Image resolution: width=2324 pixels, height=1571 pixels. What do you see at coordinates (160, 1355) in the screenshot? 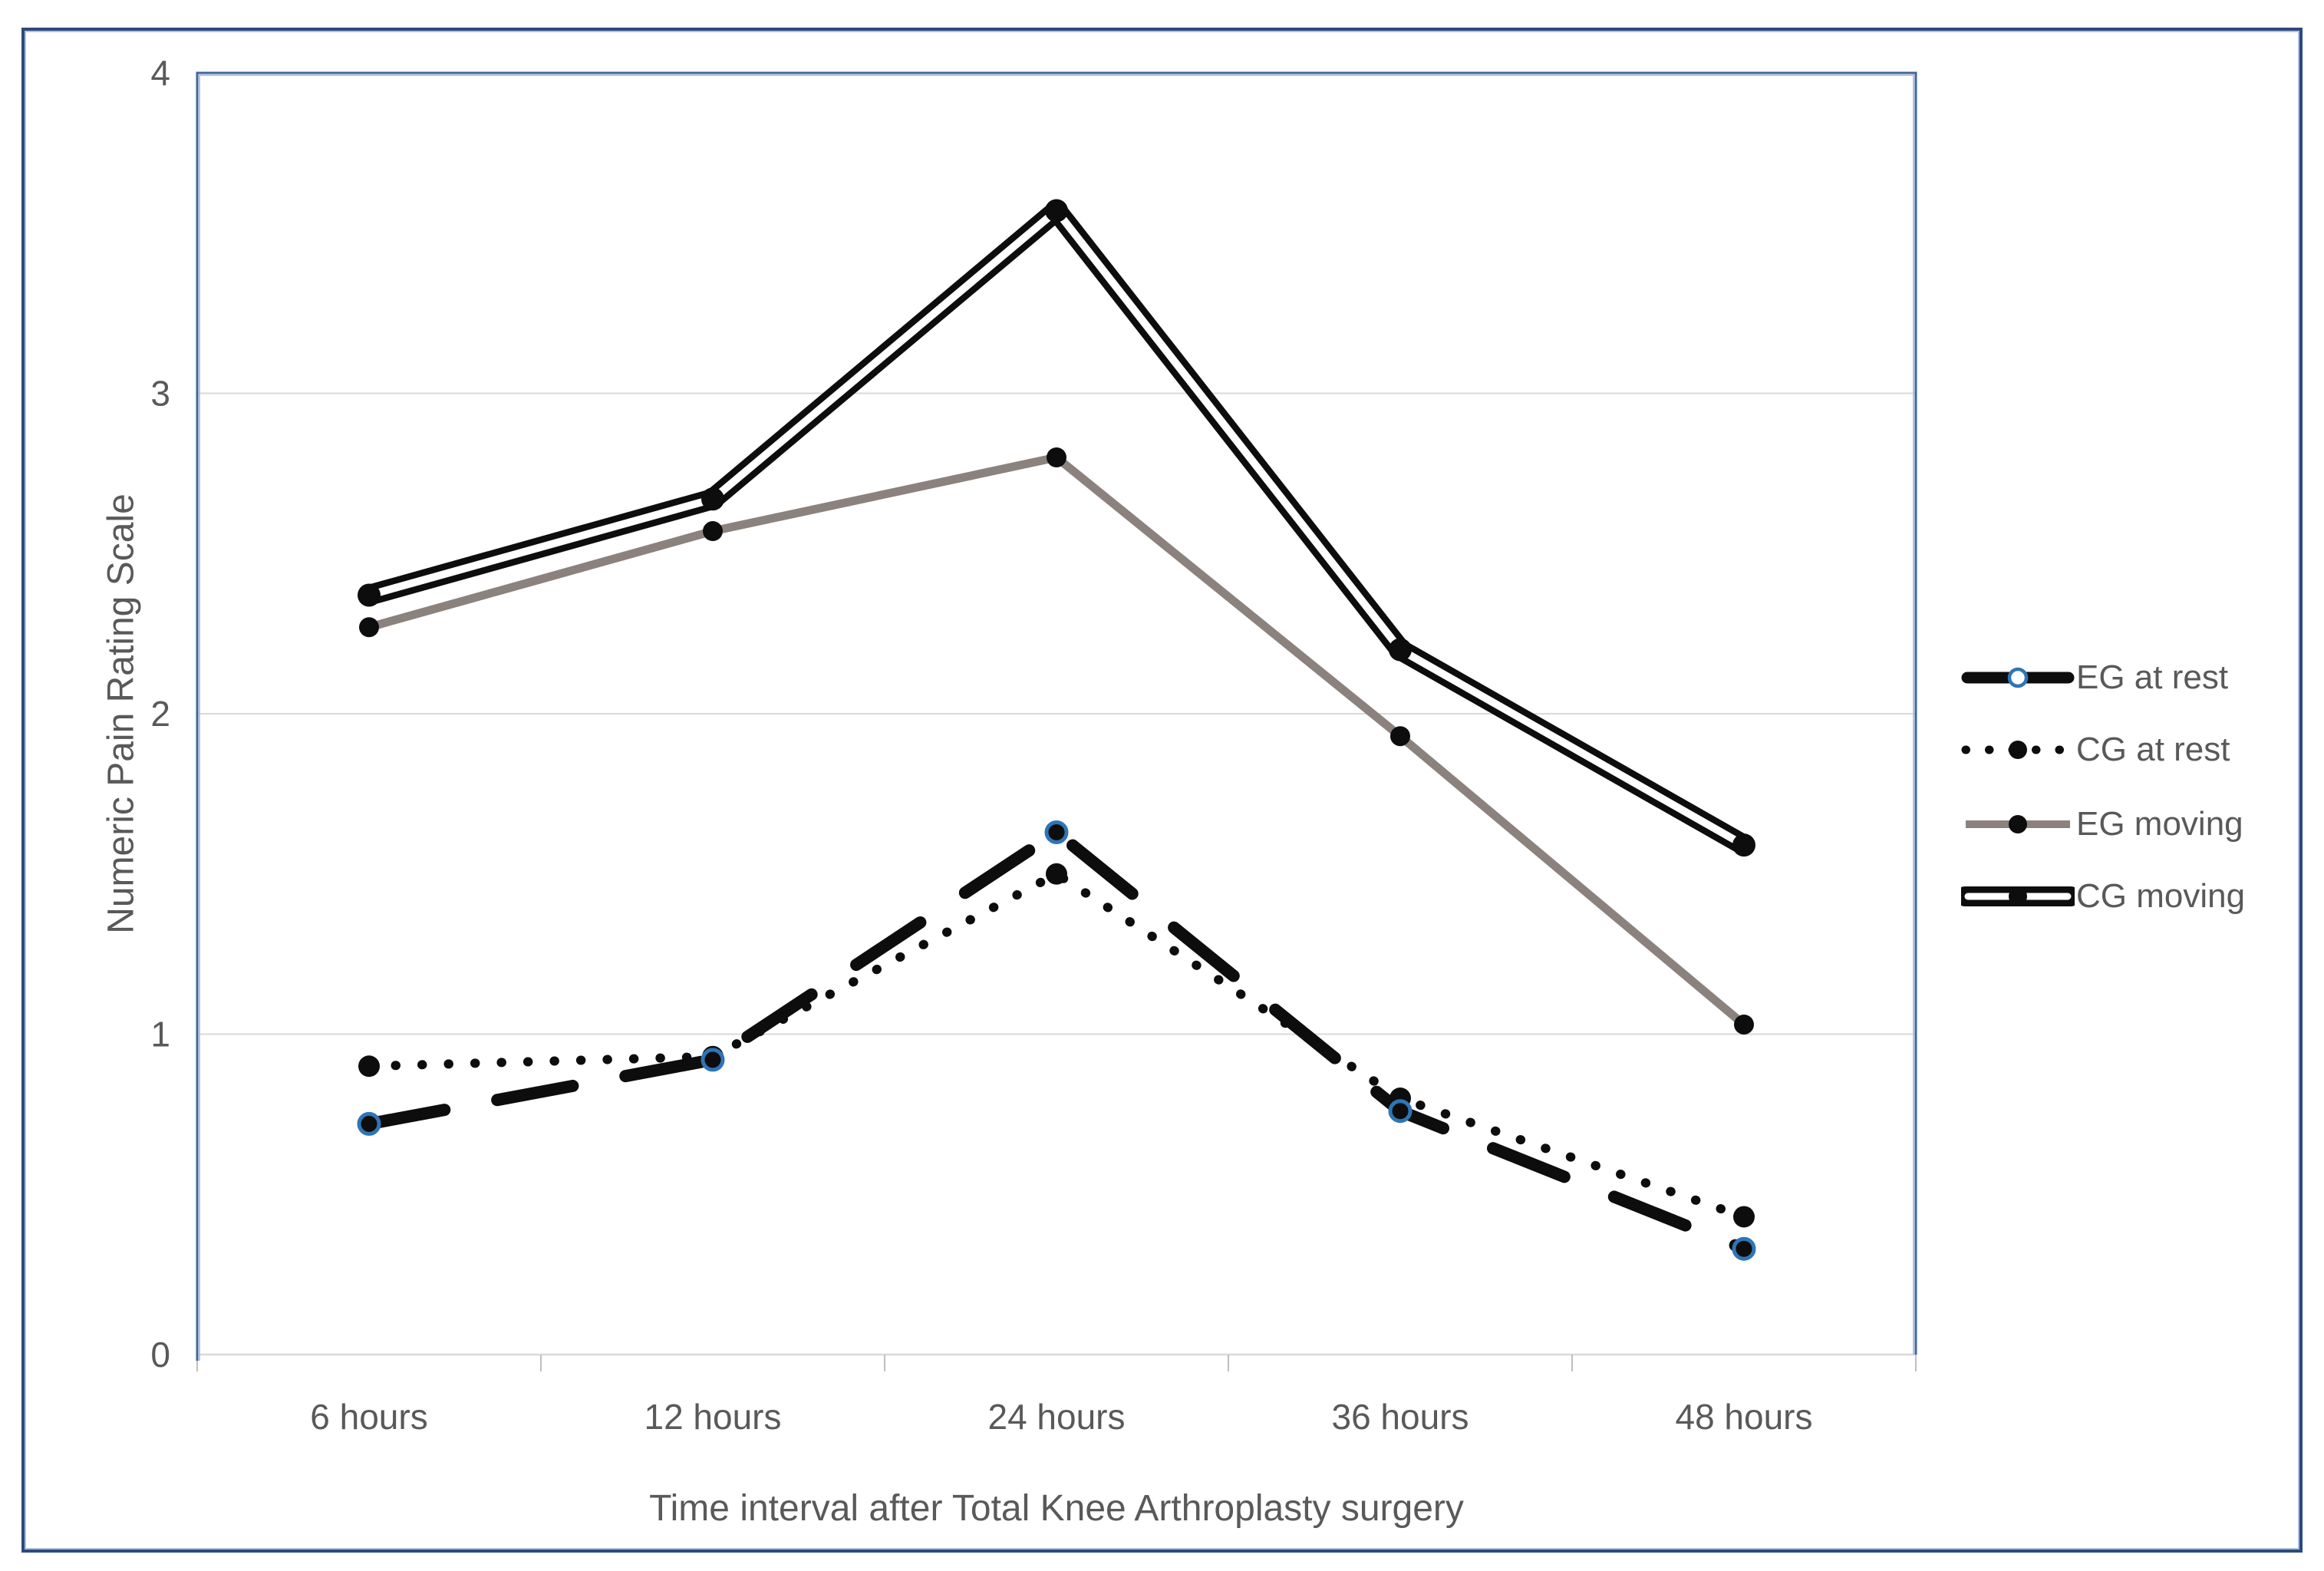
I see `y-axis-tick-label: 0` at bounding box center [160, 1355].